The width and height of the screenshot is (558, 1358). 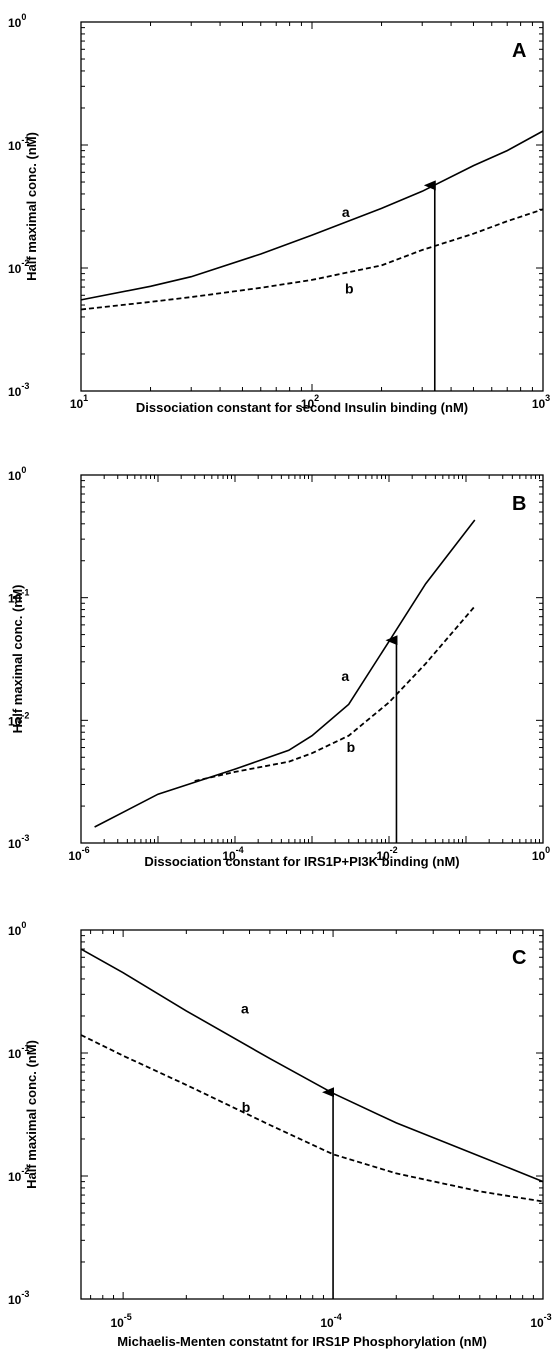 I want to click on panel-b-ytick-label: 10⁰, so click(x=17, y=474).